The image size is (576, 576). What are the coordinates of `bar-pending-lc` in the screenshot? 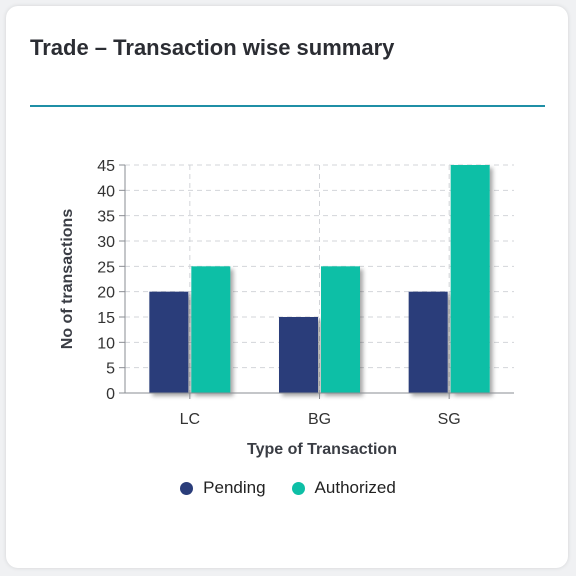 It's located at (169, 342).